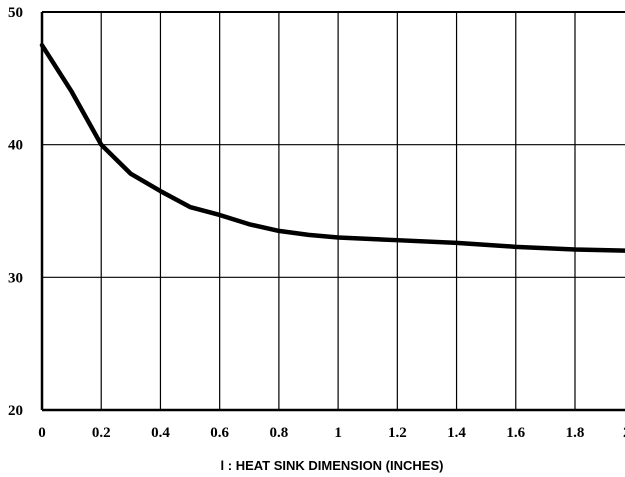 The height and width of the screenshot is (477, 625). I want to click on x-tick-label: 1.4, so click(456, 433).